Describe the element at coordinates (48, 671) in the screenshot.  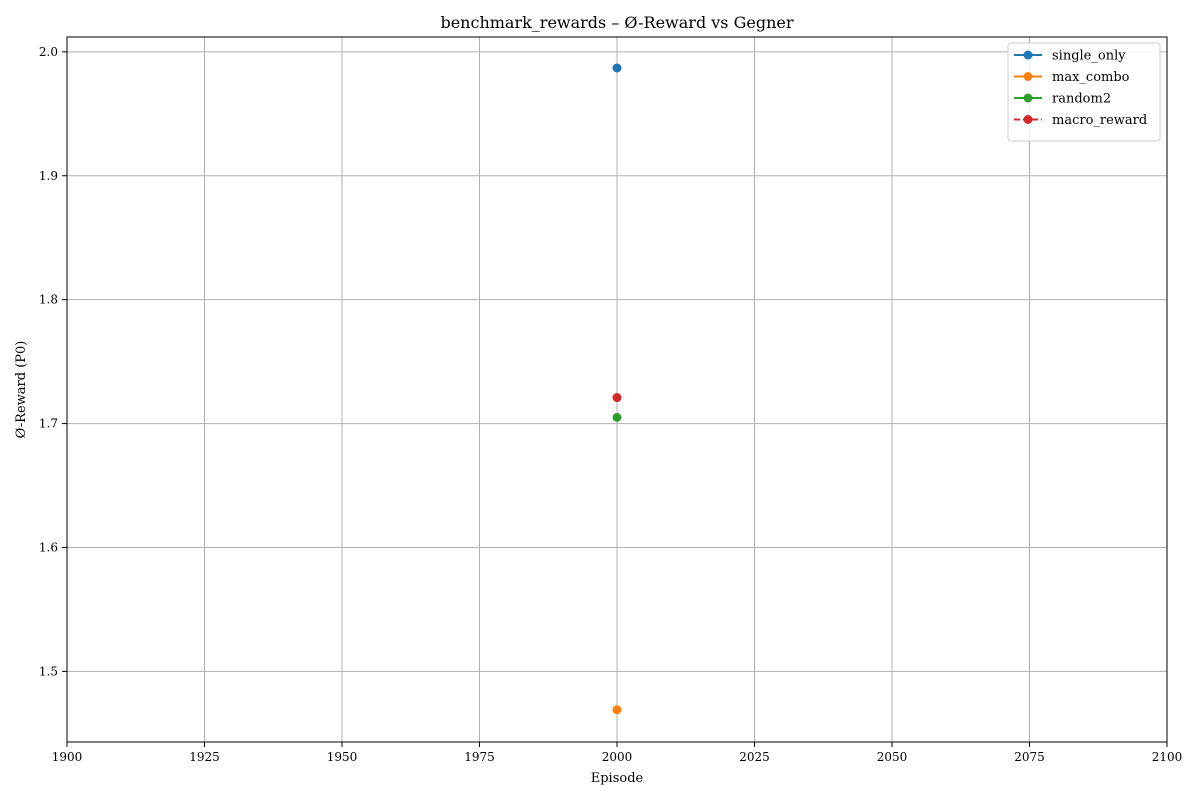
I see `y-tick-label: 1.5` at that location.